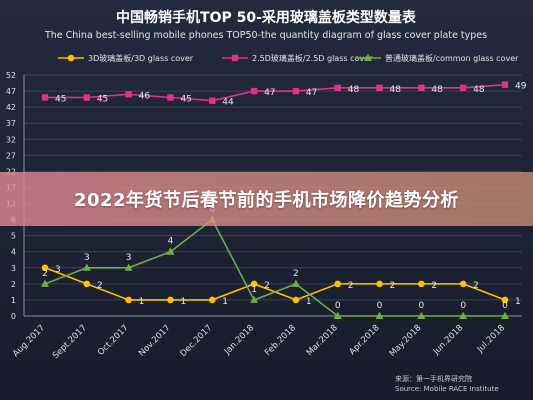 The width and height of the screenshot is (533, 400). Describe the element at coordinates (196, 341) in the screenshot. I see `x-tick-label: Dec.2017` at that location.